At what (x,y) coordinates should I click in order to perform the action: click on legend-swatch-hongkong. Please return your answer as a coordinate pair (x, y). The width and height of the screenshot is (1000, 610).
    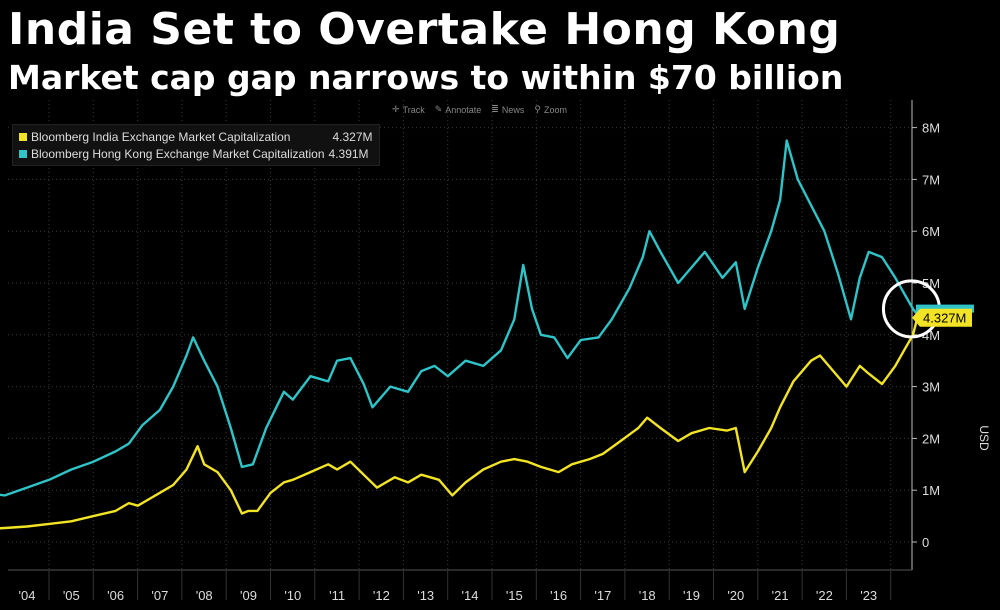
    Looking at the image, I should click on (23, 153).